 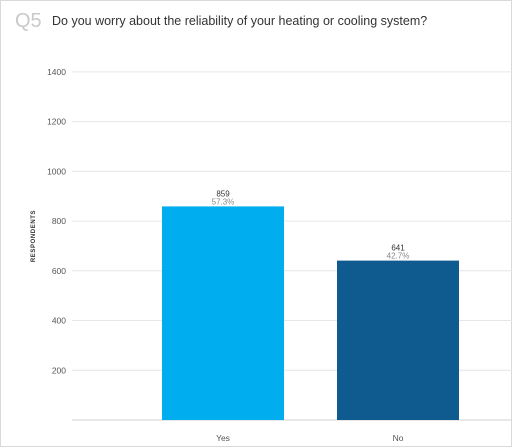 What do you see at coordinates (398, 256) in the screenshot?
I see `bar-percent-label: 42.7%` at bounding box center [398, 256].